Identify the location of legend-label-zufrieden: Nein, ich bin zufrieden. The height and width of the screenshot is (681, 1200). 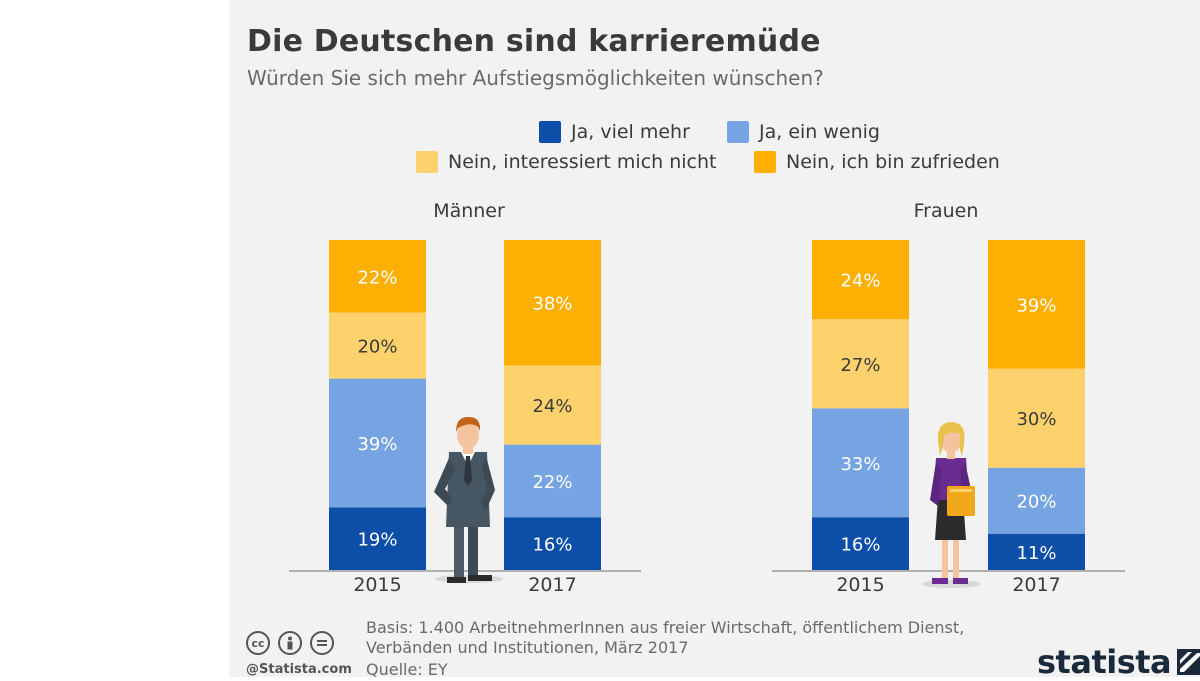
(893, 162).